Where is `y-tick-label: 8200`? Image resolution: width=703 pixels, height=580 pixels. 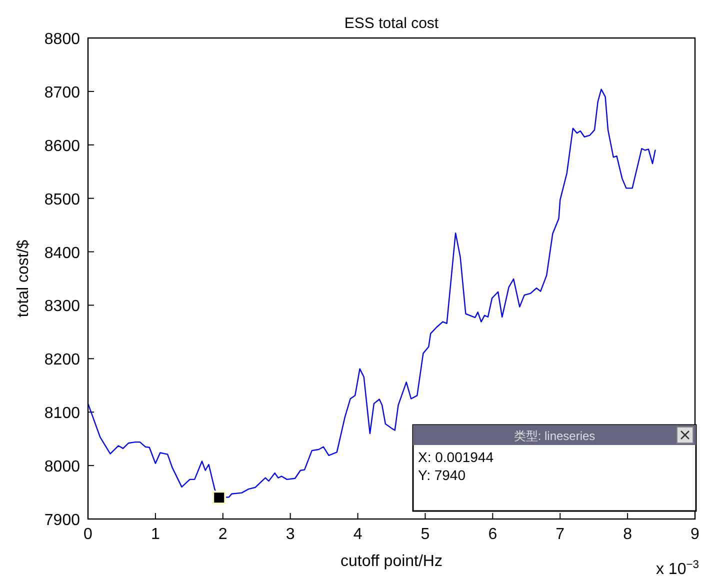
y-tick-label: 8200 is located at coordinates (62, 360).